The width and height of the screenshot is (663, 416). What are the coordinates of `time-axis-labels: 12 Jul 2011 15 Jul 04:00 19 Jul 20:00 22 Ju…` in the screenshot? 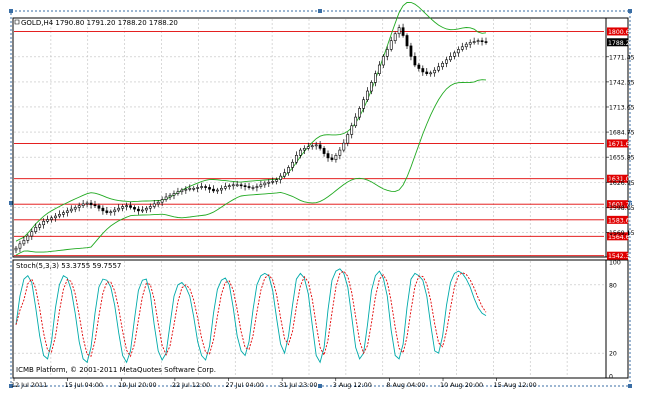 It's located at (274, 383).